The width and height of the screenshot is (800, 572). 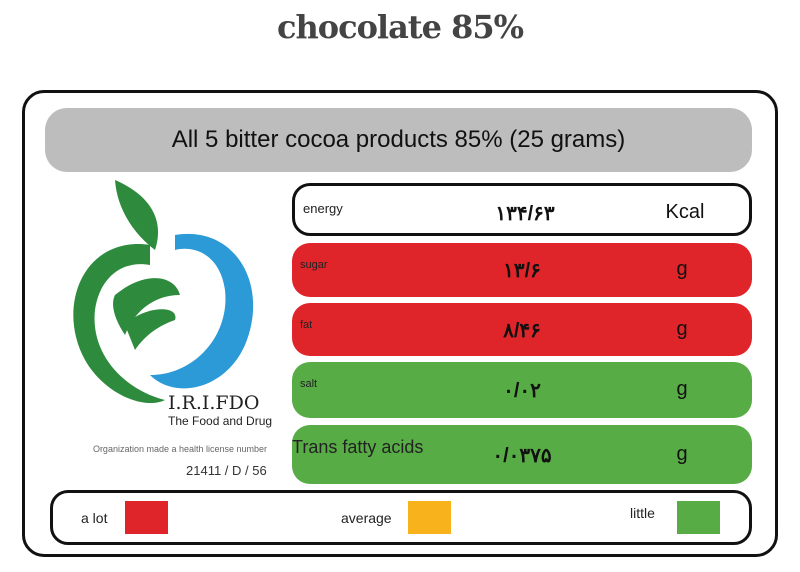 What do you see at coordinates (400, 27) in the screenshot?
I see `title: chocolate 85%` at bounding box center [400, 27].